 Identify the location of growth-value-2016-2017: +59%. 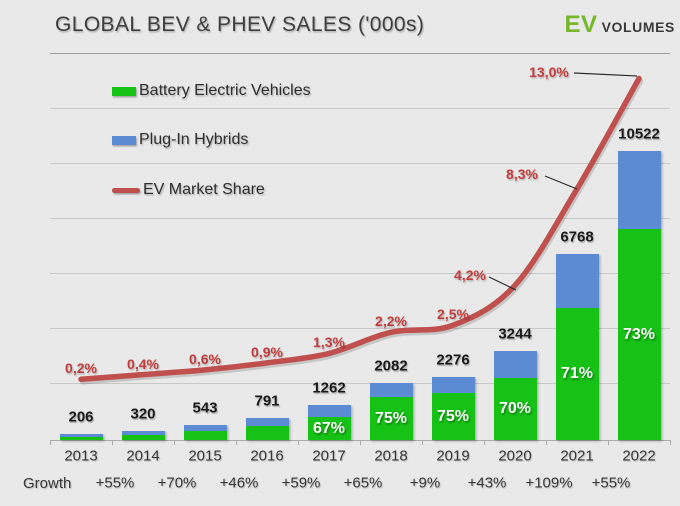
(301, 483).